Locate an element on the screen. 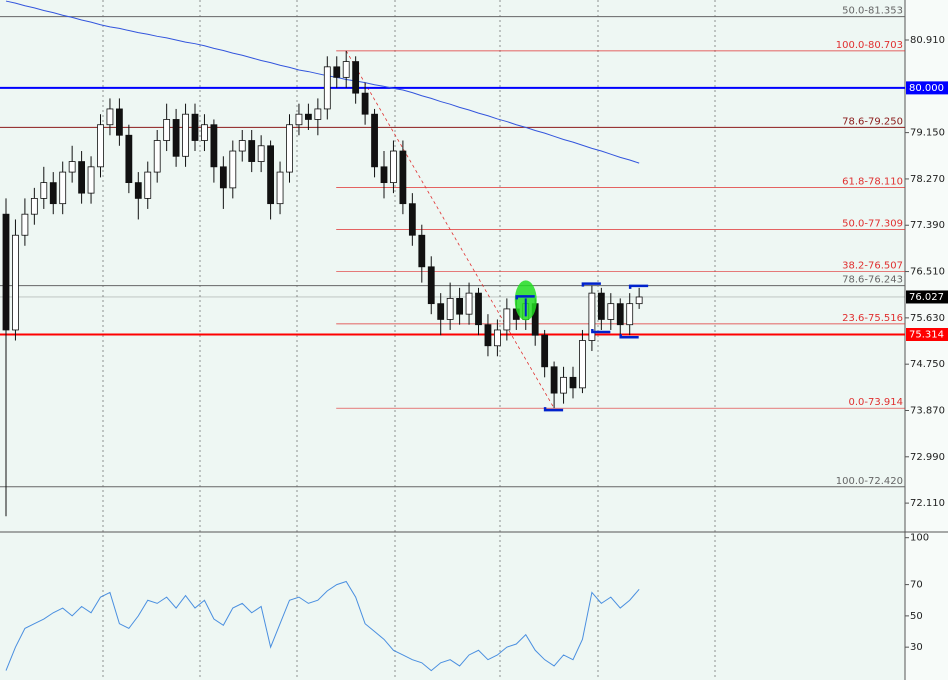  y-tick-label: 80.910 is located at coordinates (927, 40).